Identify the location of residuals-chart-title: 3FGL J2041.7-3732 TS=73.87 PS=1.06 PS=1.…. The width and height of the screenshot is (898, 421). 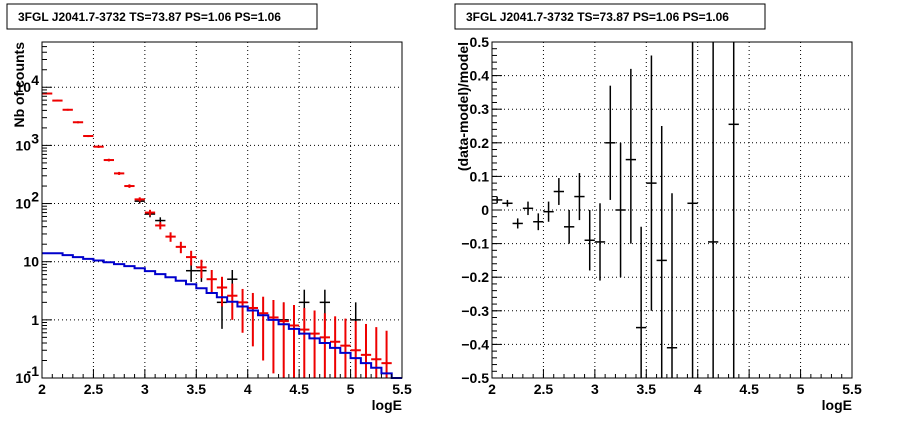
(597, 17).